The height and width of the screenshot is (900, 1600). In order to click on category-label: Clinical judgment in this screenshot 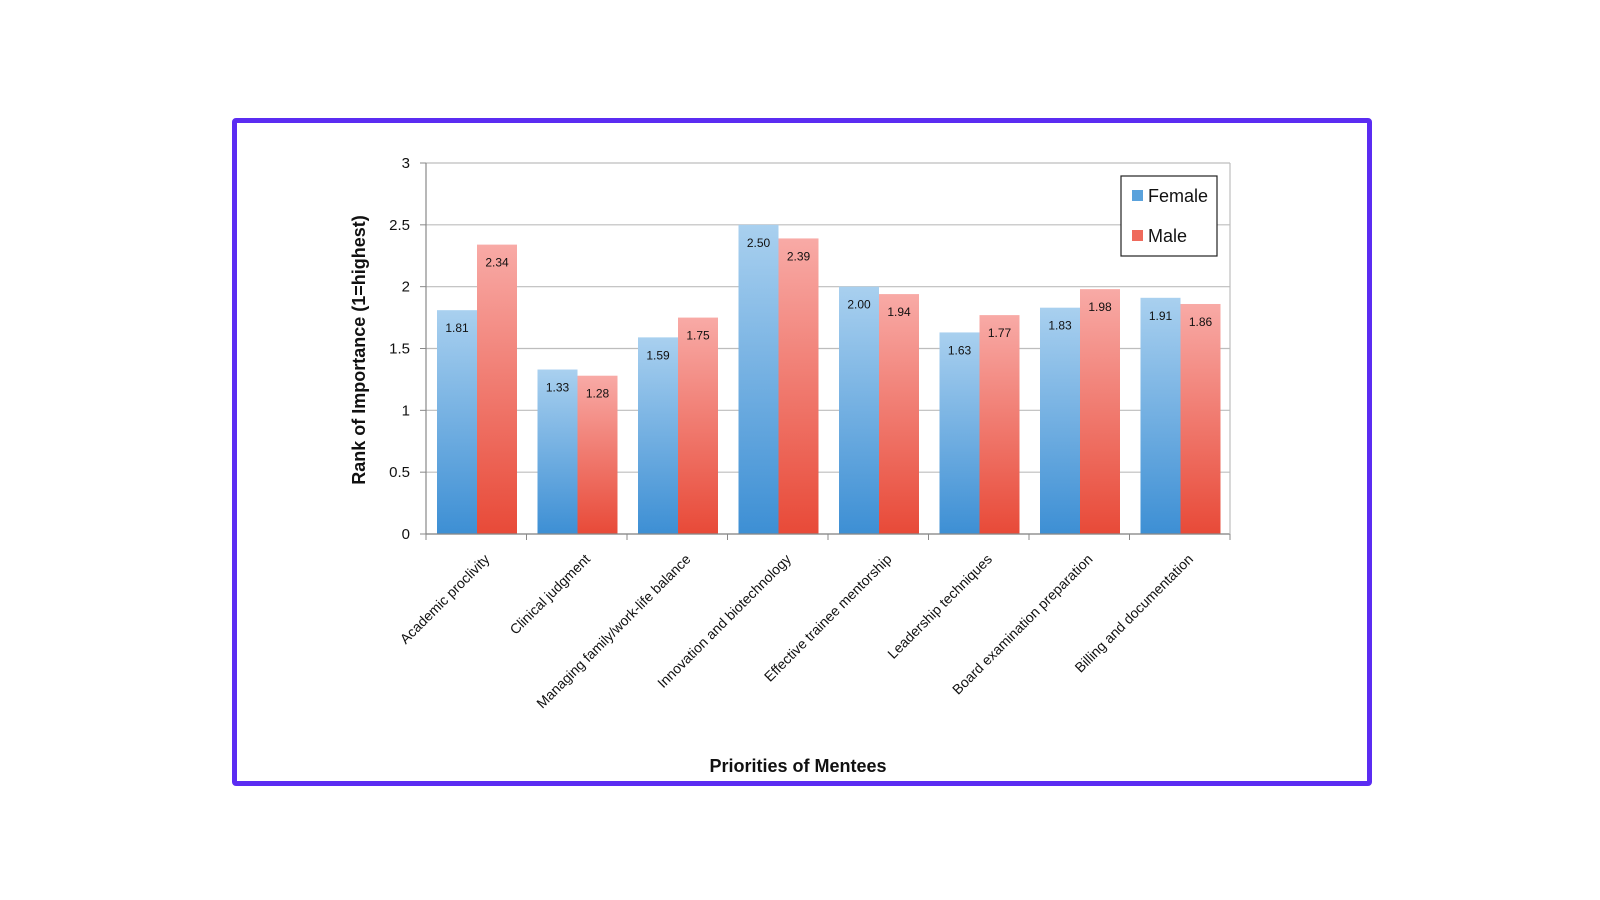, I will do `click(549, 594)`.